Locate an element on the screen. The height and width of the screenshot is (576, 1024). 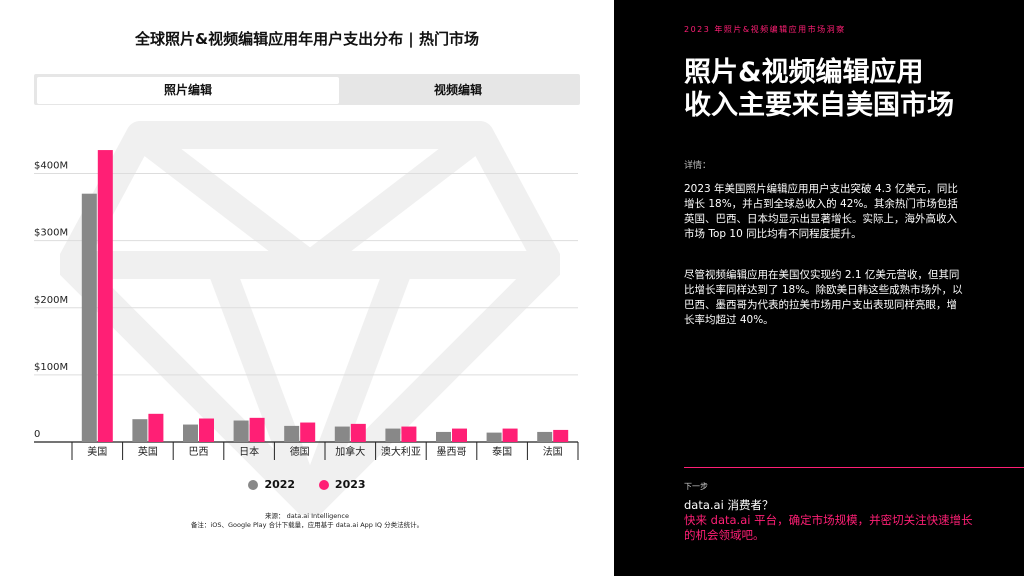
legend-item-2022: 2022 is located at coordinates (271, 484).